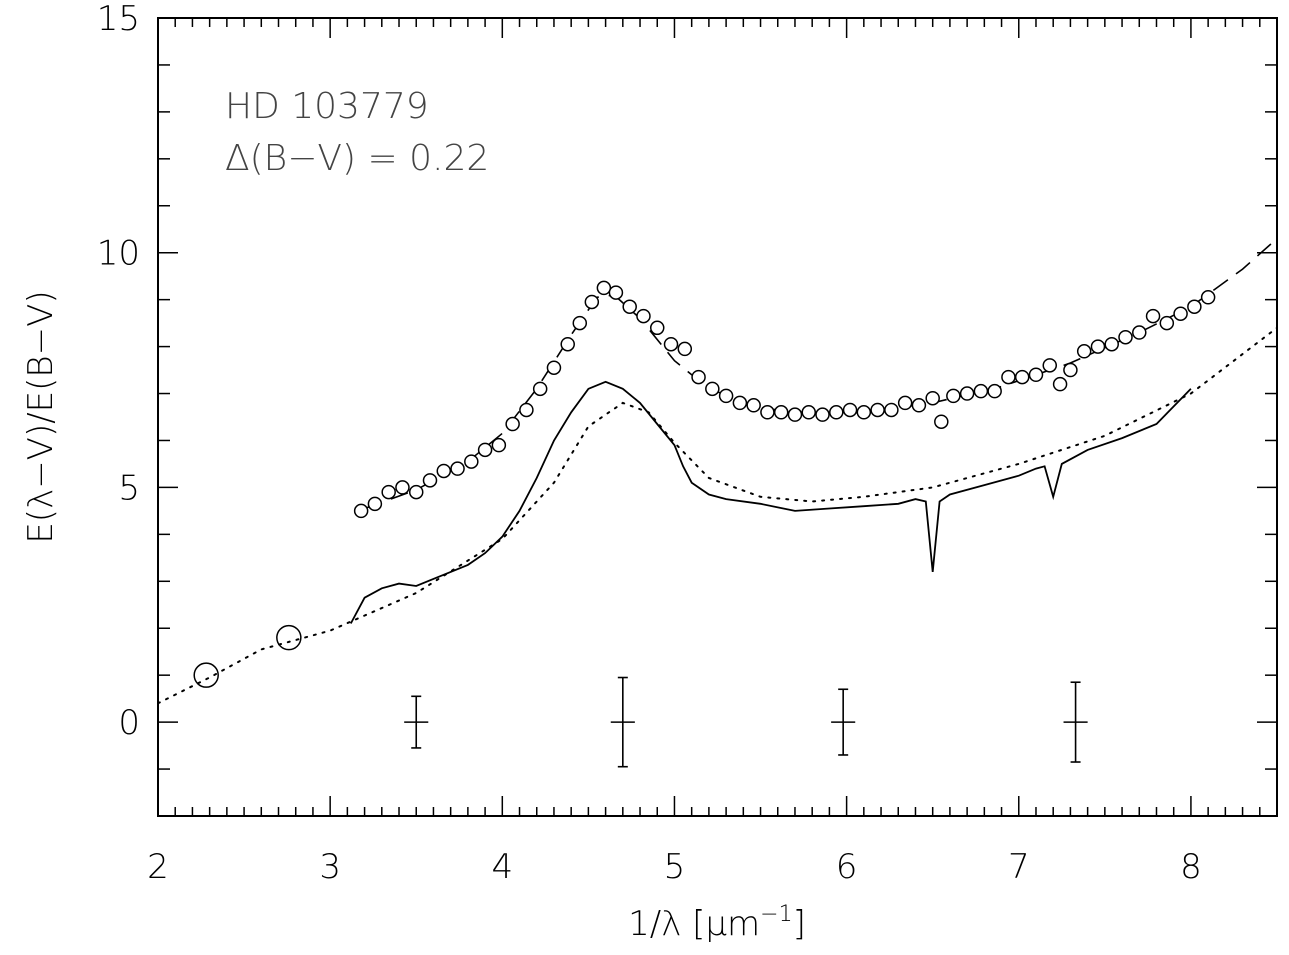  What do you see at coordinates (746, 722) in the screenshot?
I see `error-bars` at bounding box center [746, 722].